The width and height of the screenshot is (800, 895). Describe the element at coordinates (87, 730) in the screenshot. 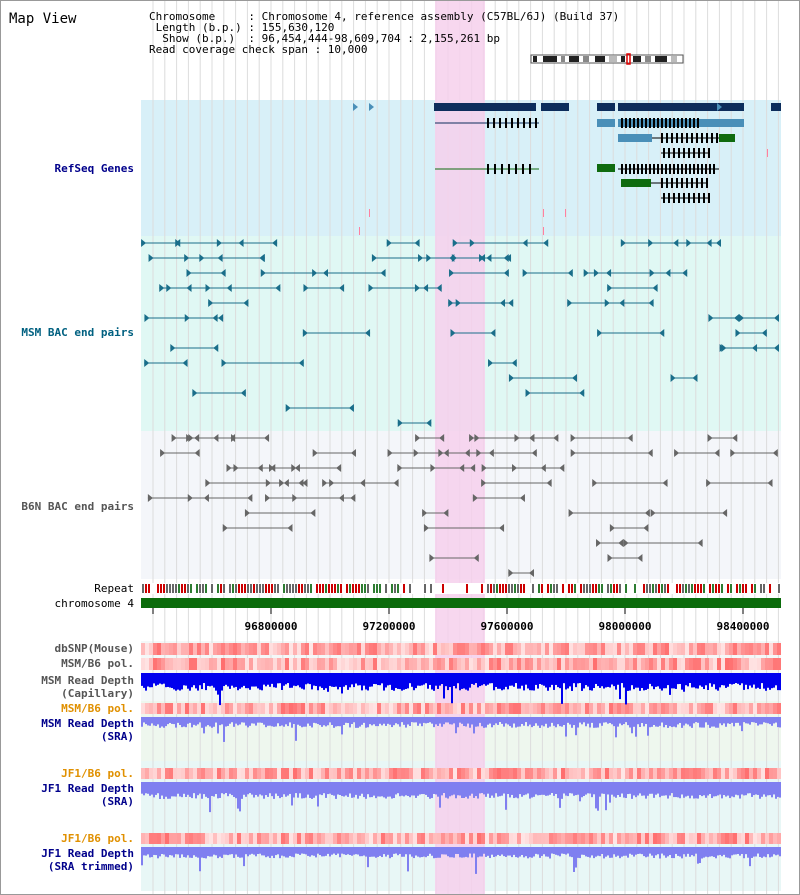

I see `msm-read-depth-sra-label: MSM Read Depth (SRA)` at that location.